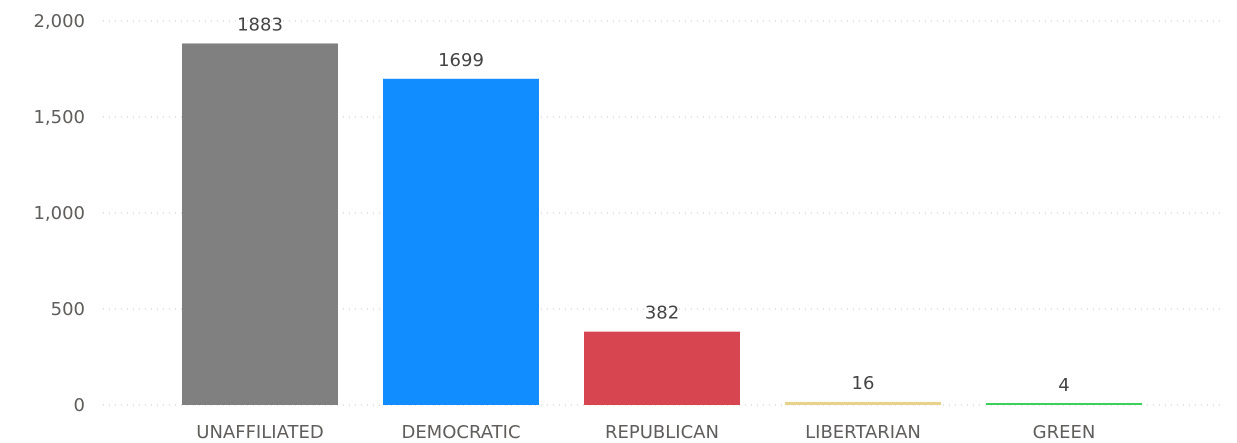 This screenshot has height=443, width=1237. What do you see at coordinates (260, 24) in the screenshot?
I see `data-label: 1883` at bounding box center [260, 24].